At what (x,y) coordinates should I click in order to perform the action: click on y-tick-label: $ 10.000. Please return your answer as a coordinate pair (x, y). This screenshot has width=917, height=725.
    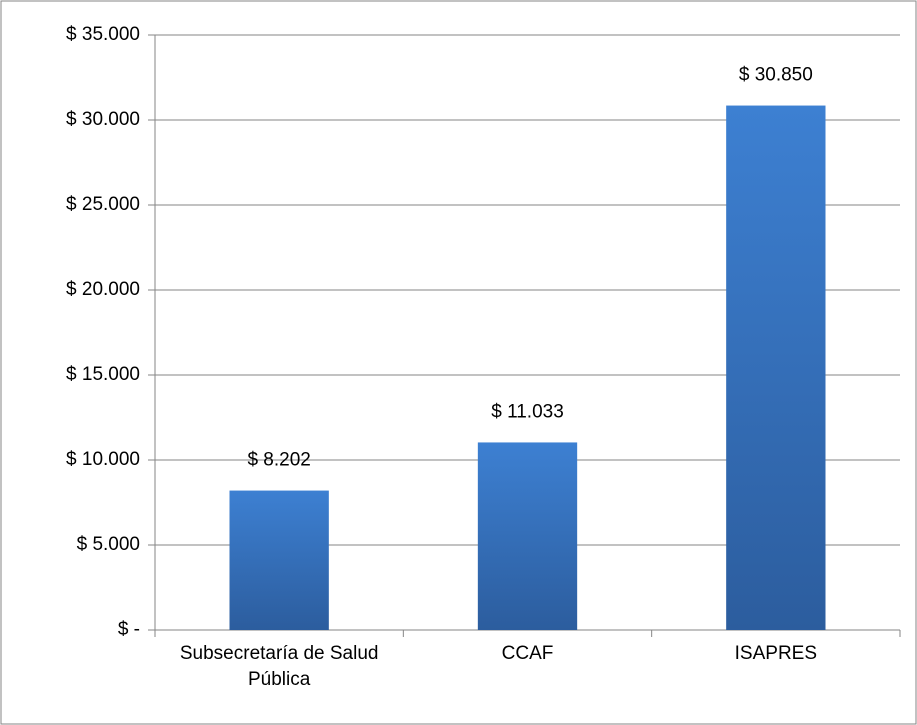
    Looking at the image, I should click on (103, 459).